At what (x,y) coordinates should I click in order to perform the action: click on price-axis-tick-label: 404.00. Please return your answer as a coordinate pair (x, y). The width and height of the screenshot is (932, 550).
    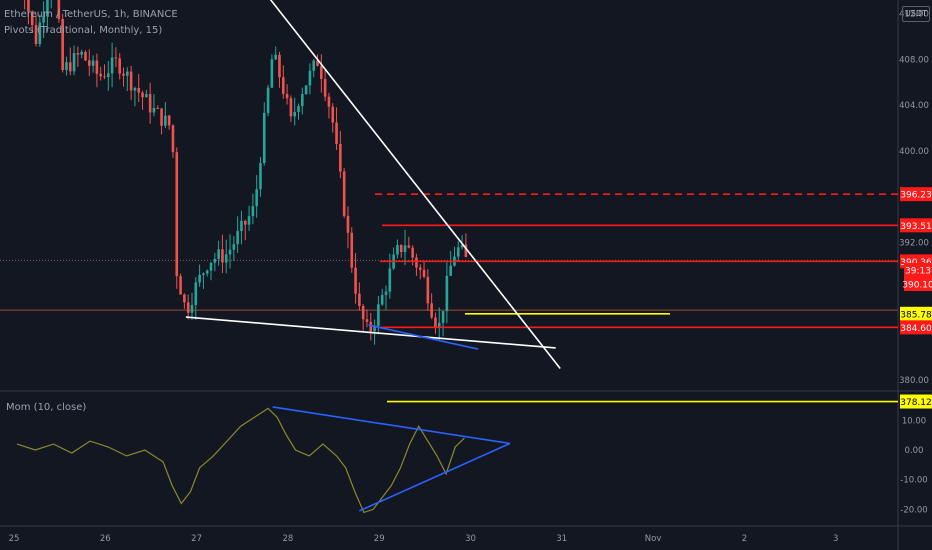
    Looking at the image, I should click on (914, 106).